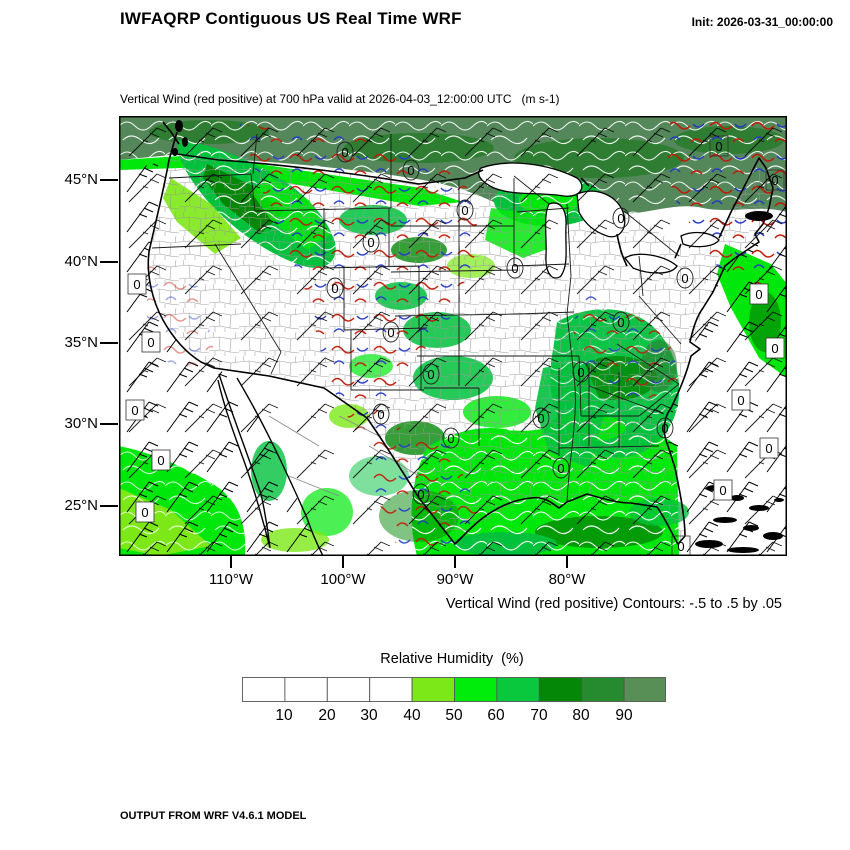 The width and height of the screenshot is (850, 850). What do you see at coordinates (624, 715) in the screenshot?
I see `colorbar-tick-90: 90` at bounding box center [624, 715].